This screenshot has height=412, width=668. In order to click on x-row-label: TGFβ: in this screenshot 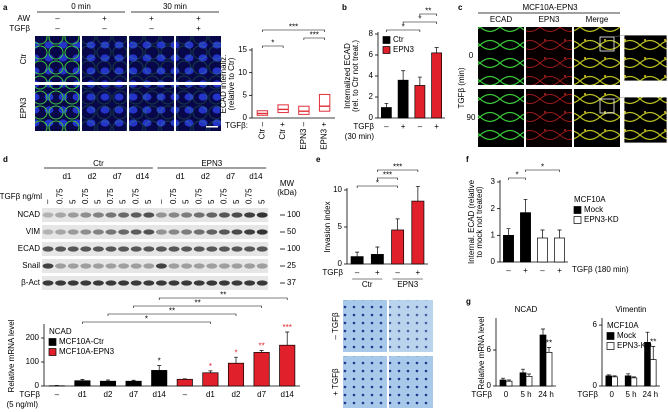, I will do `click(236, 125)`.